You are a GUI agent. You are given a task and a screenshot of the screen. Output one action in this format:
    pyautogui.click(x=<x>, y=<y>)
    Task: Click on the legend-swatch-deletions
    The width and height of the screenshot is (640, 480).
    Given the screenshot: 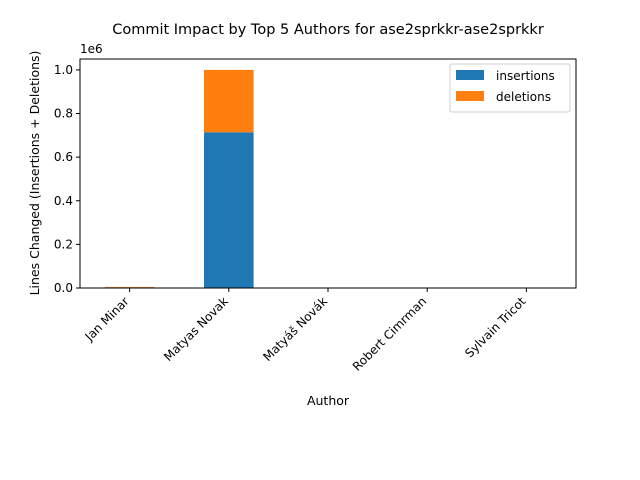 What is the action you would take?
    pyautogui.click(x=470, y=96)
    